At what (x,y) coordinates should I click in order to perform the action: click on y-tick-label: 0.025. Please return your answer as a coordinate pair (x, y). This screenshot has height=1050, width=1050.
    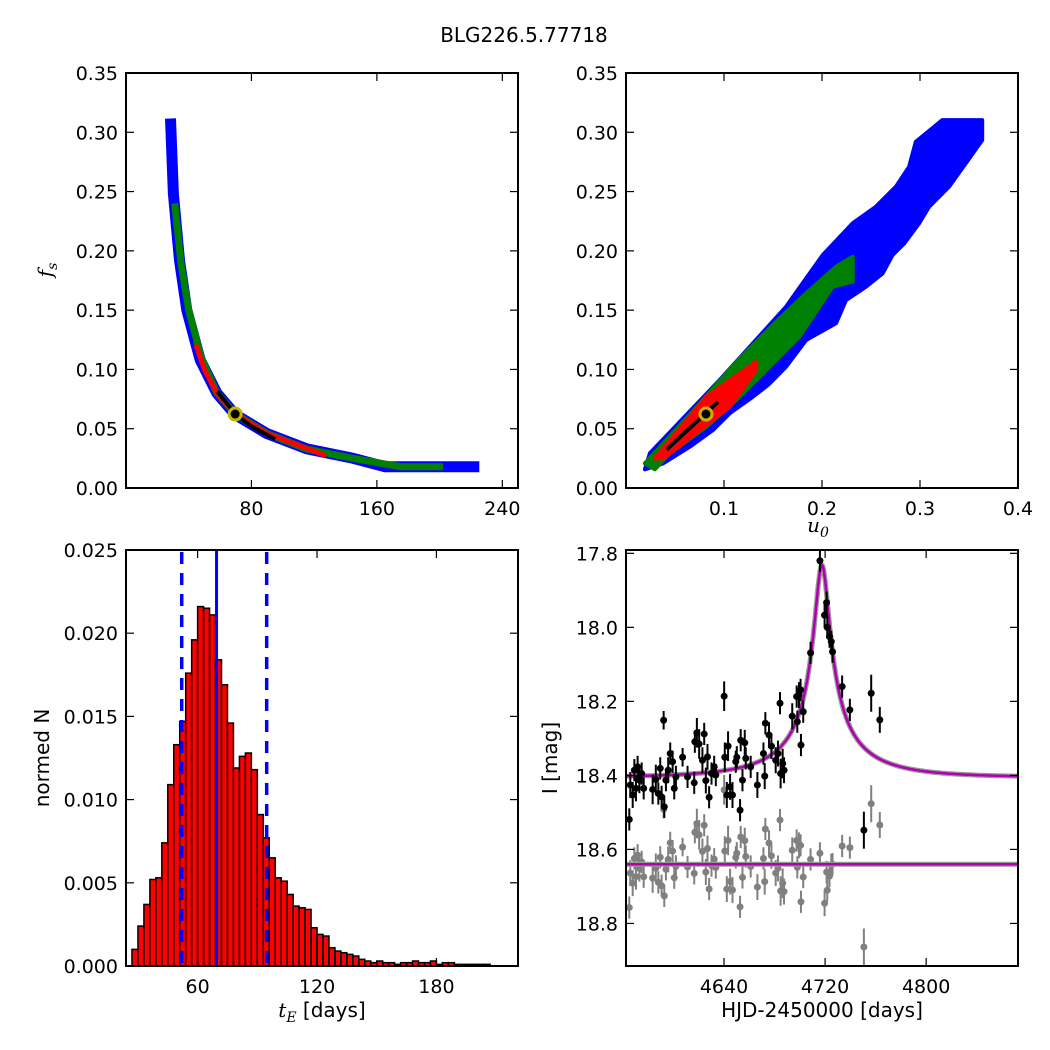
    Looking at the image, I should click on (91, 551).